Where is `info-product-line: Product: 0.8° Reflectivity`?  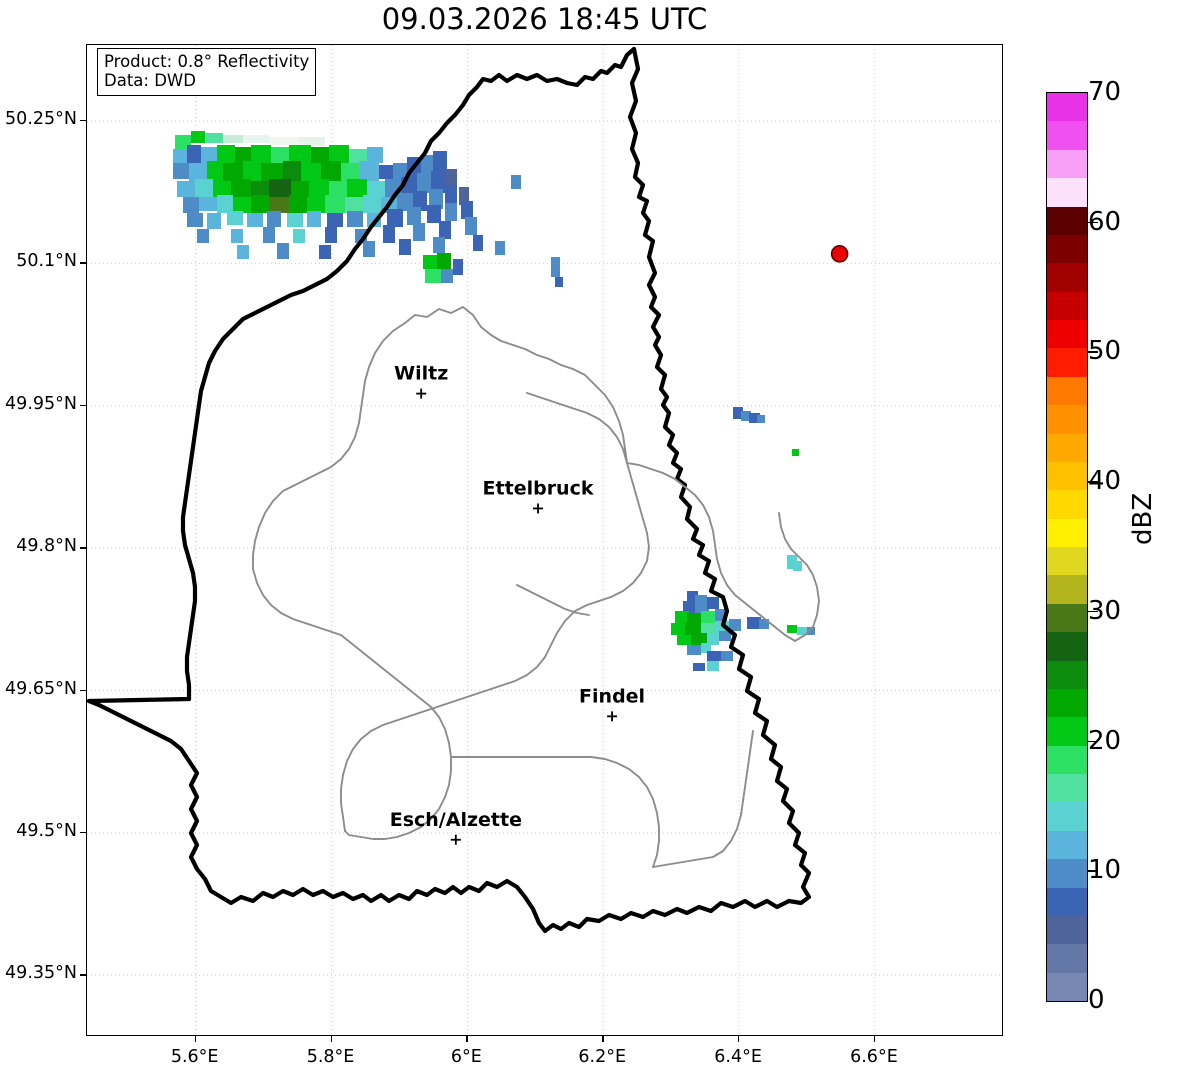 info-product-line: Product: 0.8° Reflectivity is located at coordinates (207, 61).